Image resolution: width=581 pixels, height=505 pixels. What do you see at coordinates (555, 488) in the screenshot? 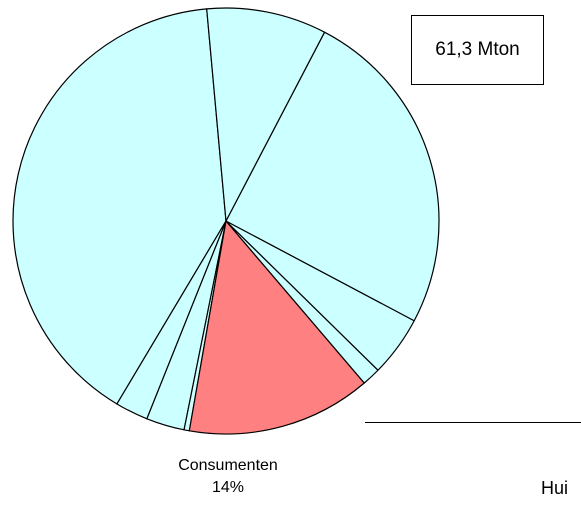
I see `partial-text: Hui` at bounding box center [555, 488].